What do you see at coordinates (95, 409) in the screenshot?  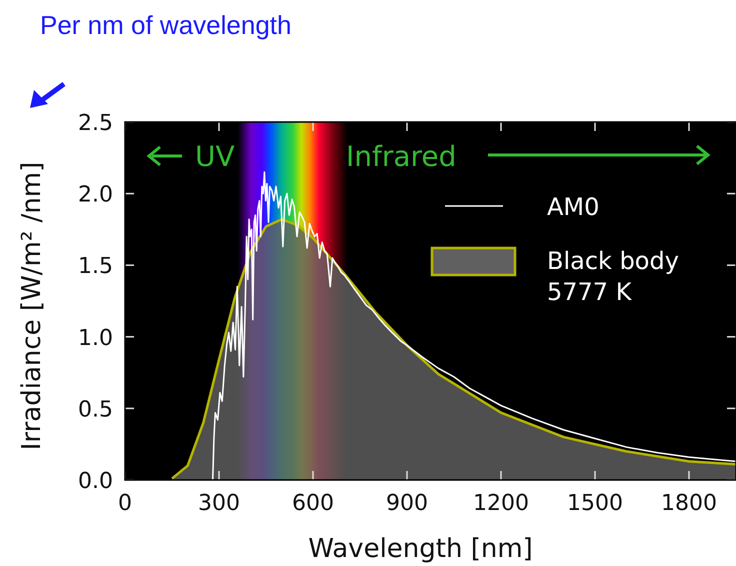 I see `y-tick-label: 0.5` at bounding box center [95, 409].